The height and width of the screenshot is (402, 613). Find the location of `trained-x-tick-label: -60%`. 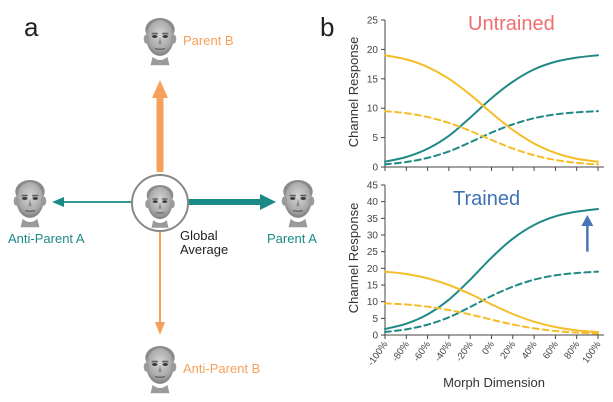

trained-x-tick-label: -60% is located at coordinates (422, 351).